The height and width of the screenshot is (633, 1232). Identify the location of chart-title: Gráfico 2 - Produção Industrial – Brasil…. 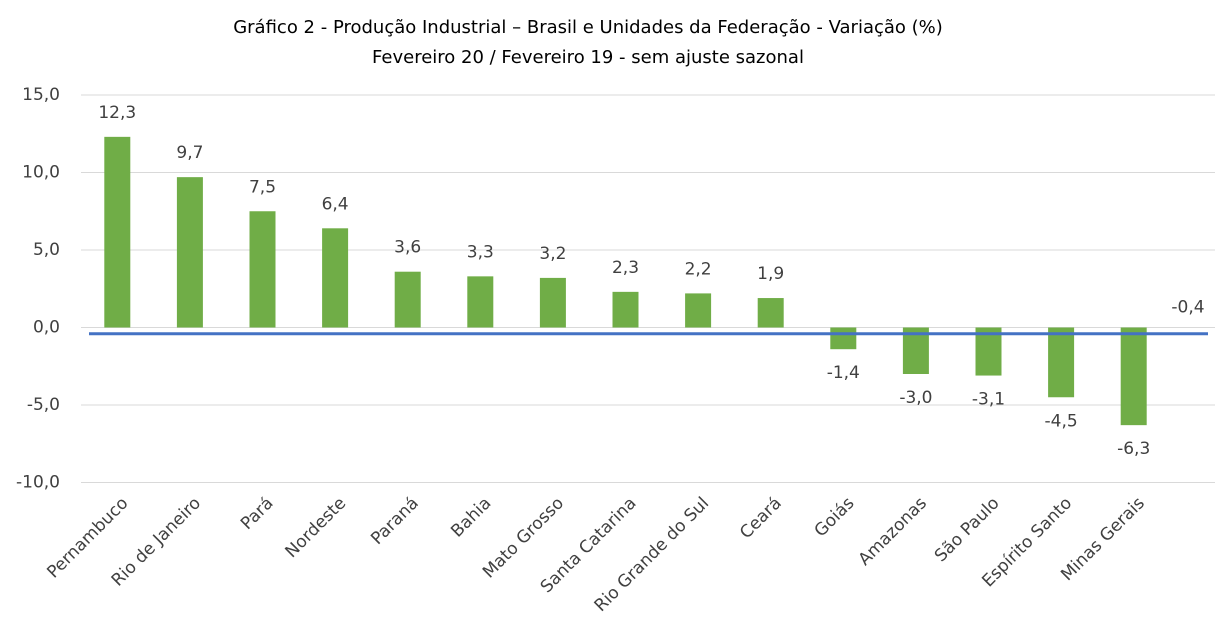
(588, 27).